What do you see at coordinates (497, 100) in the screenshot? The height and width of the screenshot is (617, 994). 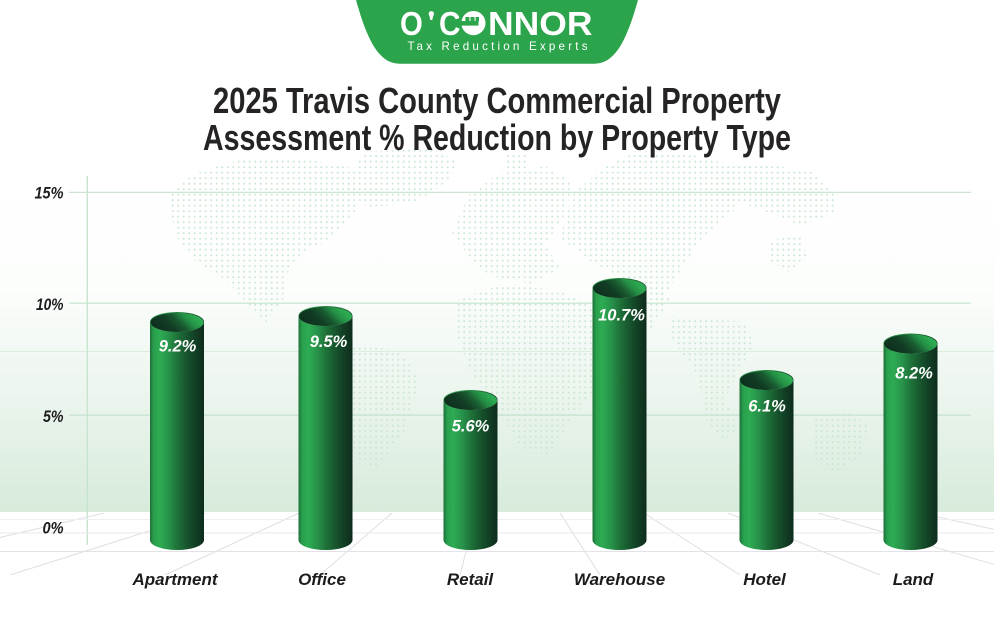 I see `svg-text:2025 Travis County Commercial: 2025 Travis County Commercial Property` at bounding box center [497, 100].